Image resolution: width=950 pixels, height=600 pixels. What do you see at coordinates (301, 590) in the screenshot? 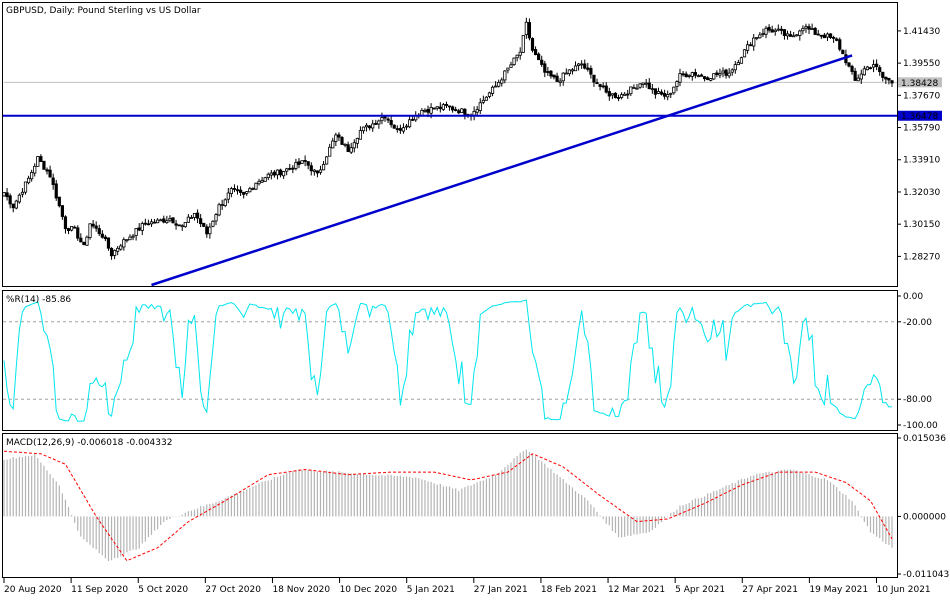
I see `time-axis-label: 18 Nov 2020` at bounding box center [301, 590].